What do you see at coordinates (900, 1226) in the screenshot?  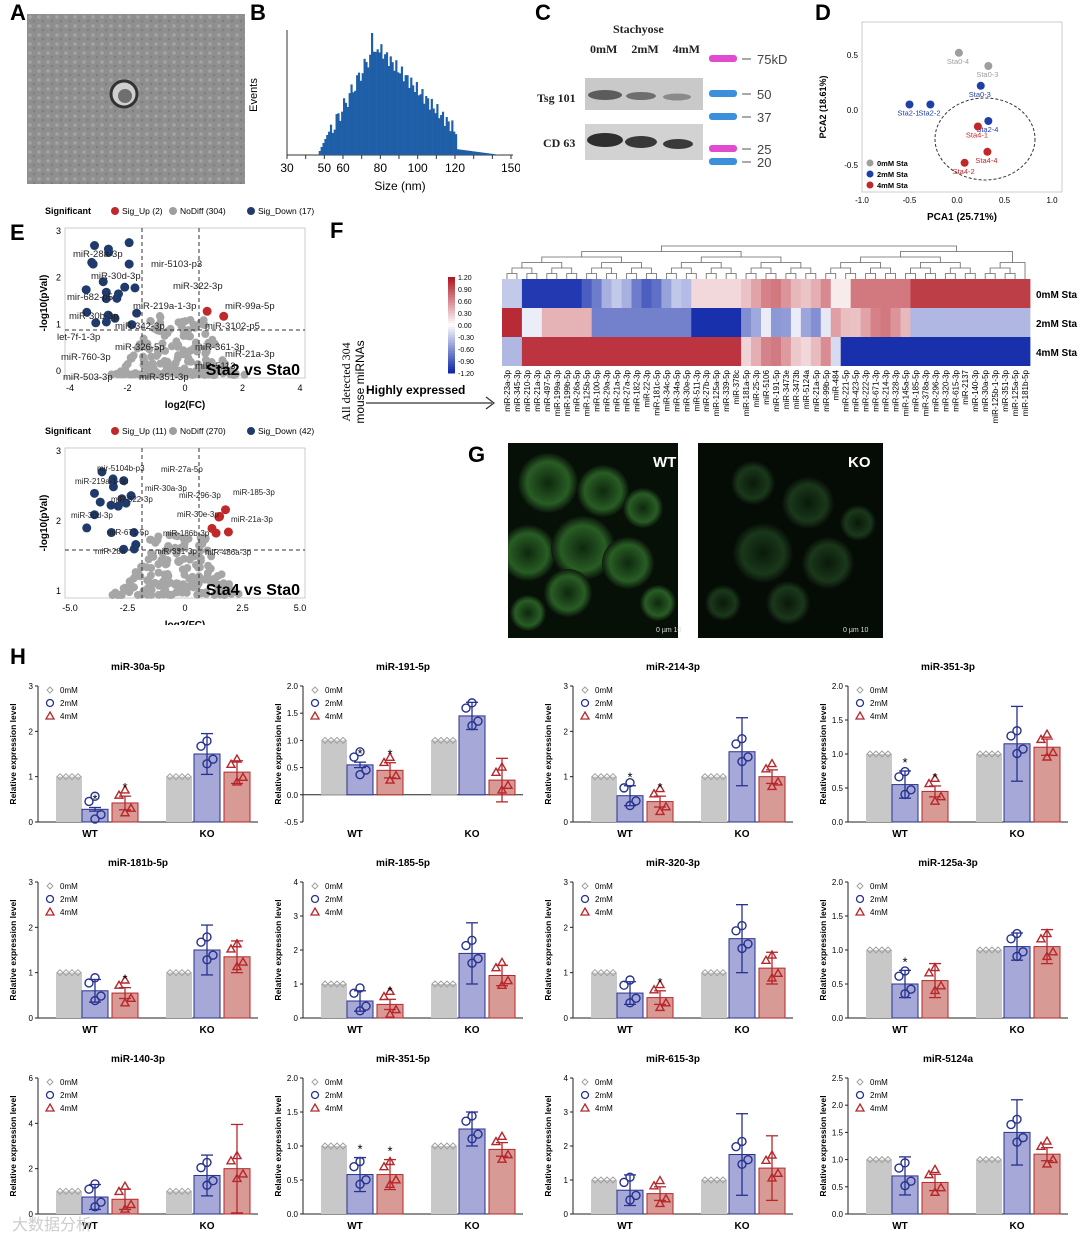 I see `group-label-wt: WT` at bounding box center [900, 1226].